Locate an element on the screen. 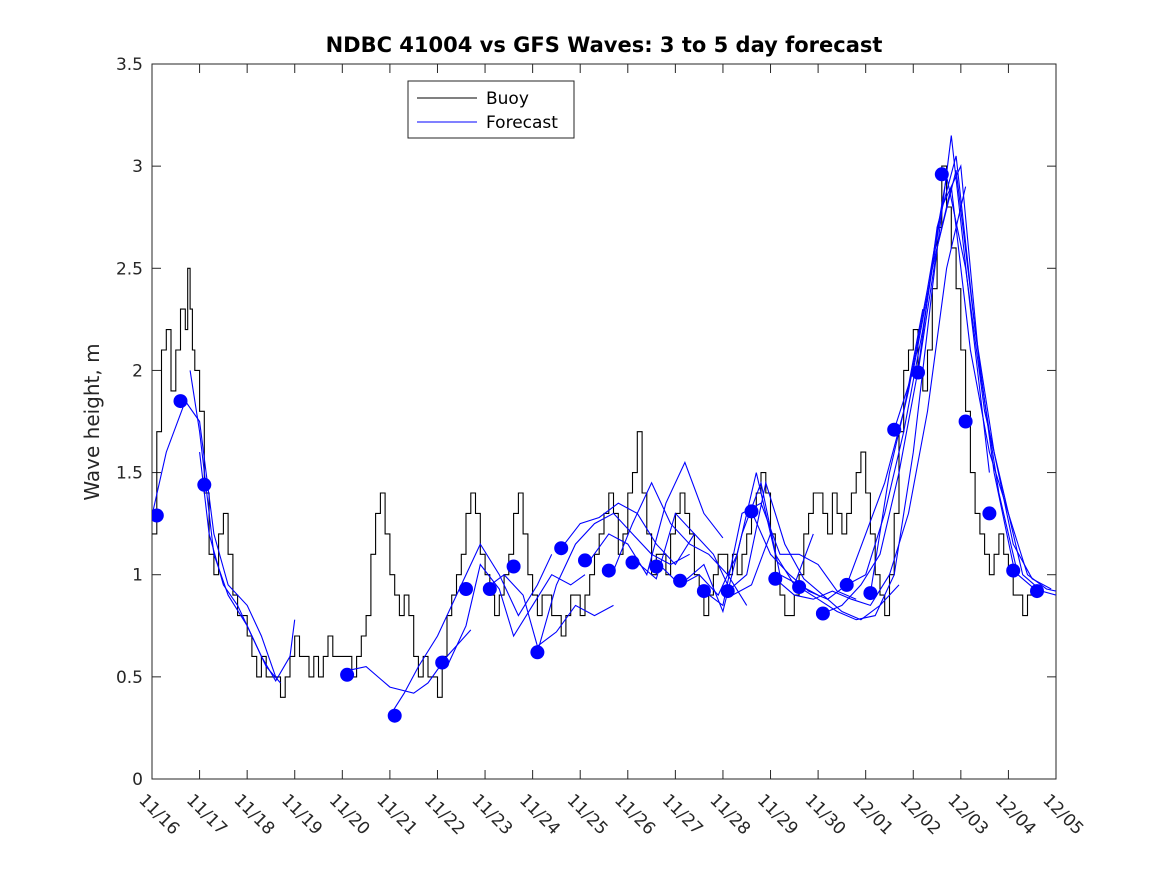 The width and height of the screenshot is (1167, 875). y-axis-title: Wave height, m is located at coordinates (92, 421).